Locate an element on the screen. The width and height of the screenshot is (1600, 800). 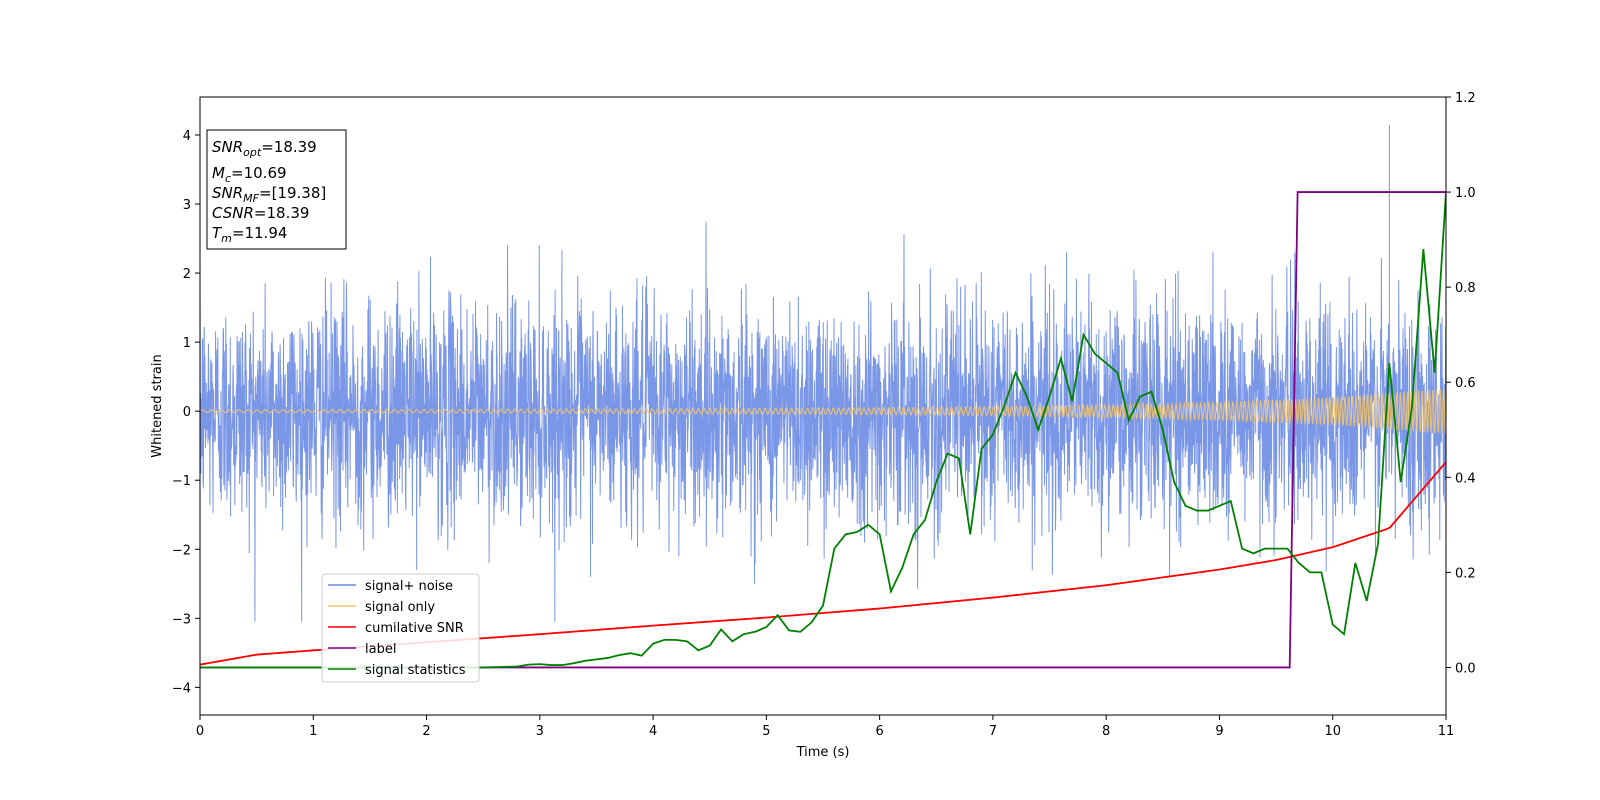
y-left-tick-label: −1 is located at coordinates (181, 481).